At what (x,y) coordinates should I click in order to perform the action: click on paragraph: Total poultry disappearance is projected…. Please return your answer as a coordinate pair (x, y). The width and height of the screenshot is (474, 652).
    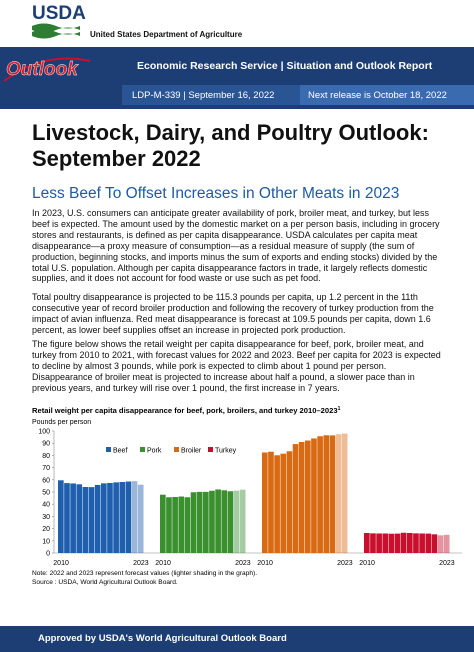
    Looking at the image, I should click on (233, 313).